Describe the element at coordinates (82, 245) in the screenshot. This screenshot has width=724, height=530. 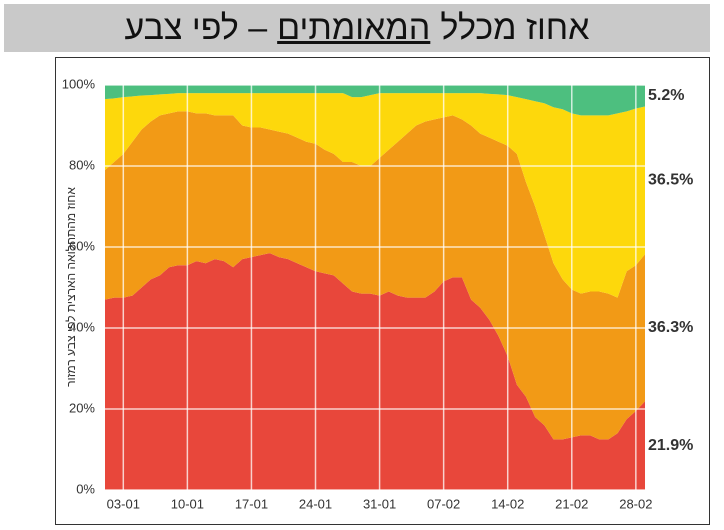
I see `y-tick-label: 60%` at that location.